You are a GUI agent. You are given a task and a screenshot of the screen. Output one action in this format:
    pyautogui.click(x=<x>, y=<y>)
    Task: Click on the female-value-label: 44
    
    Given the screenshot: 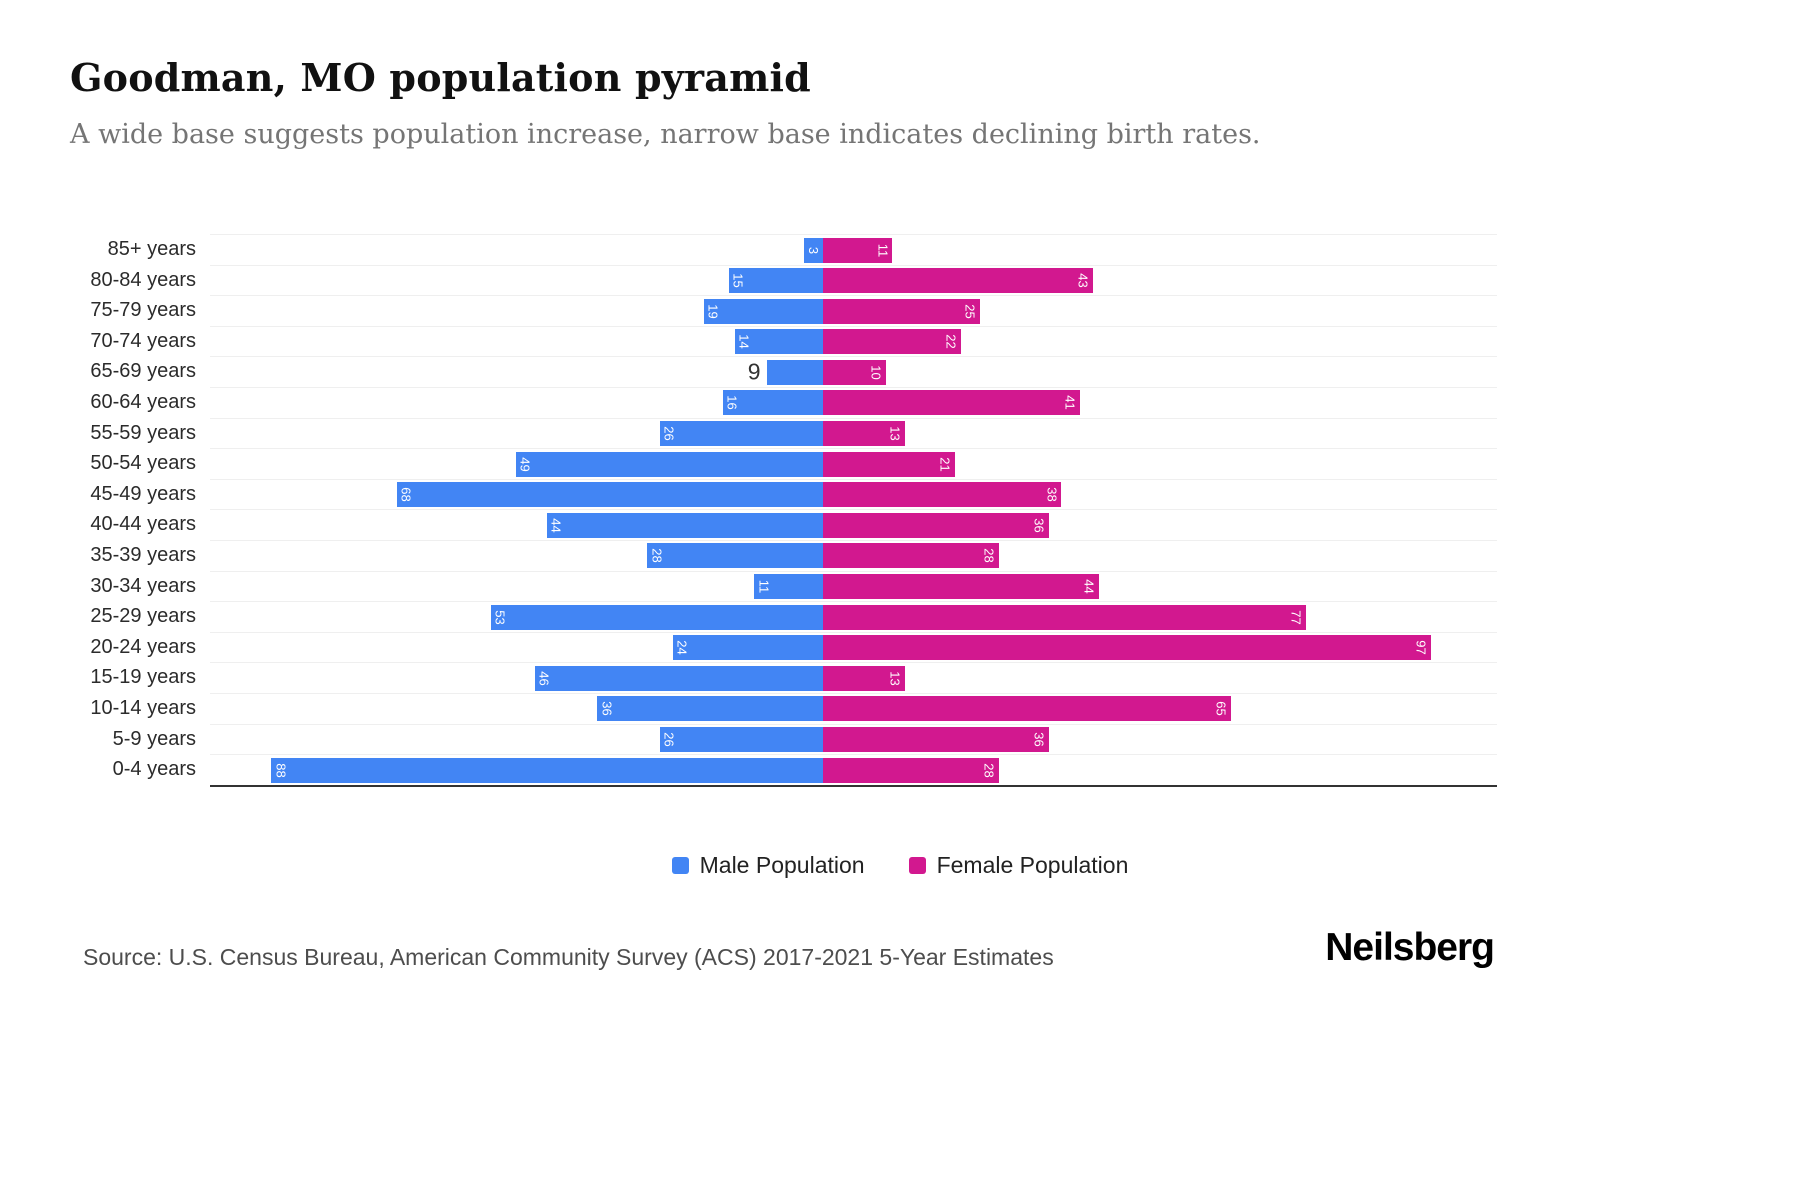 What is the action you would take?
    pyautogui.click(x=1089, y=586)
    